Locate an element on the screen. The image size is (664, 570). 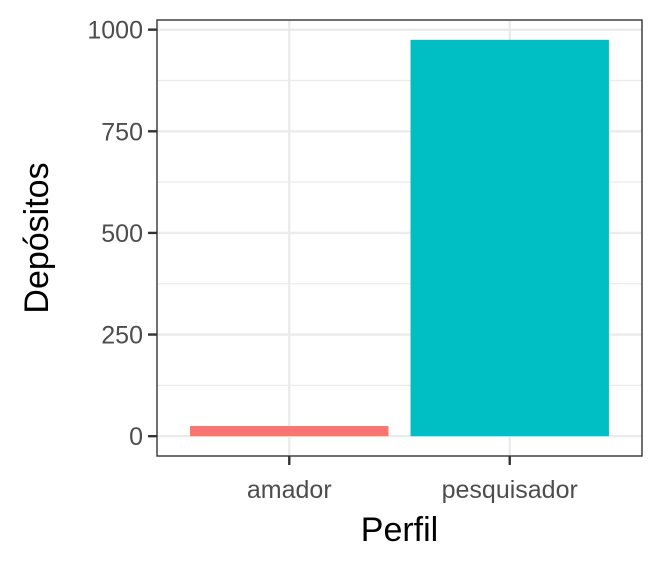
x-tick-label-amador: amador is located at coordinates (289, 490).